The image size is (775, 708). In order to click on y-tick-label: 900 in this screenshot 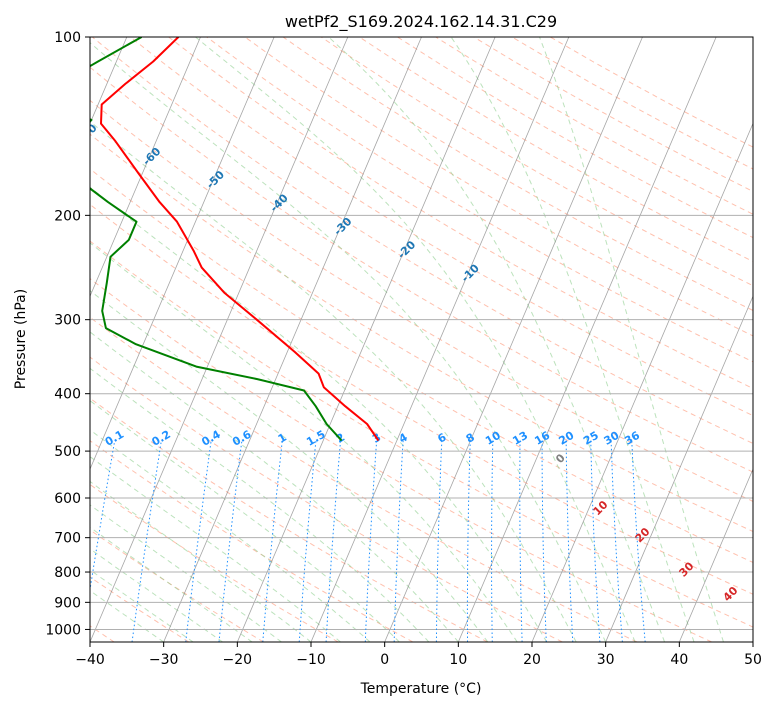, I will do `click(67, 603)`.